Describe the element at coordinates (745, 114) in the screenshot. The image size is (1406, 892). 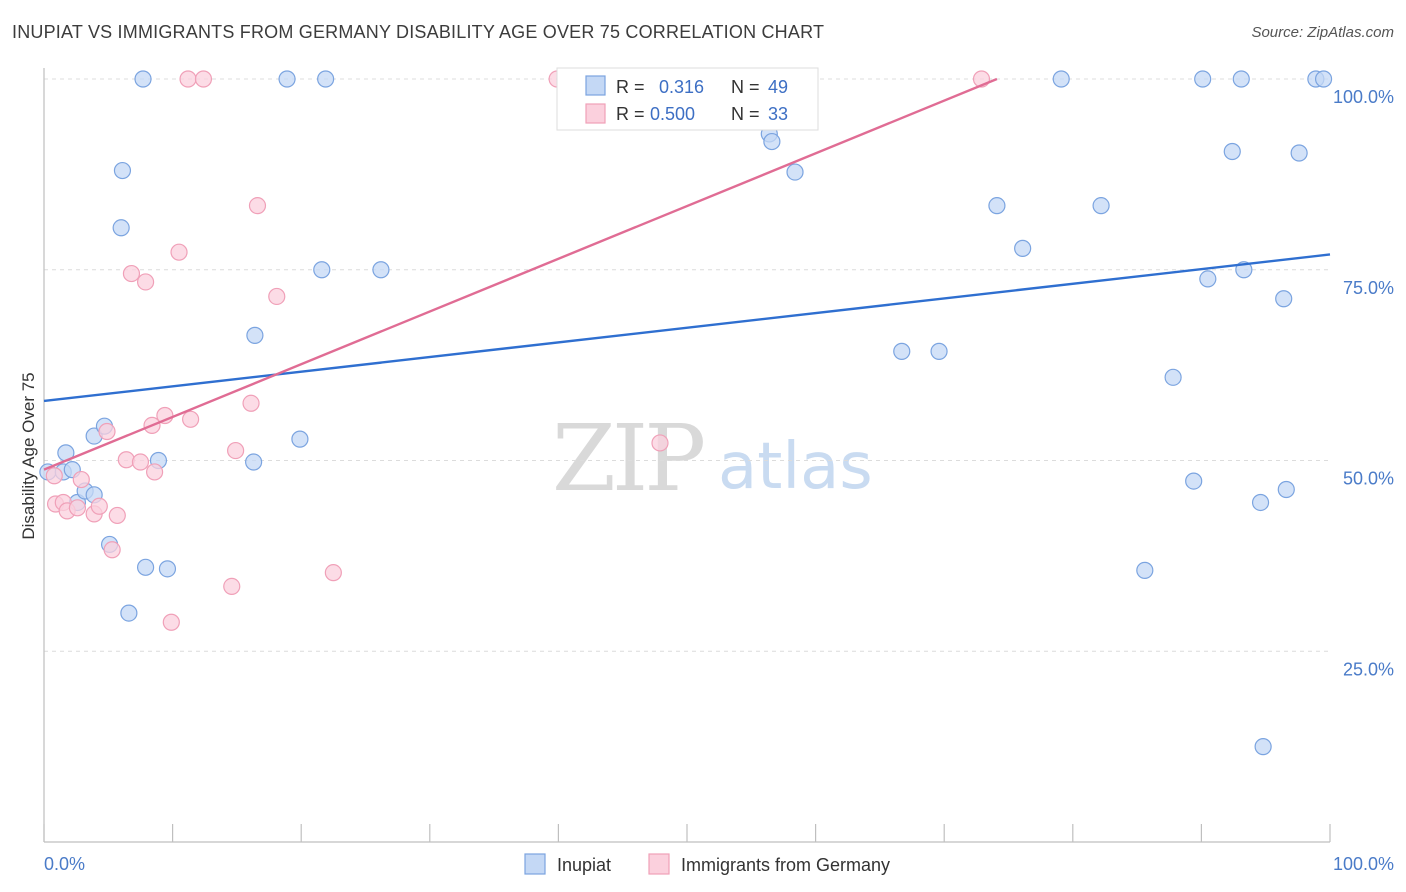
I see `stats-n-label-germany: N =` at that location.